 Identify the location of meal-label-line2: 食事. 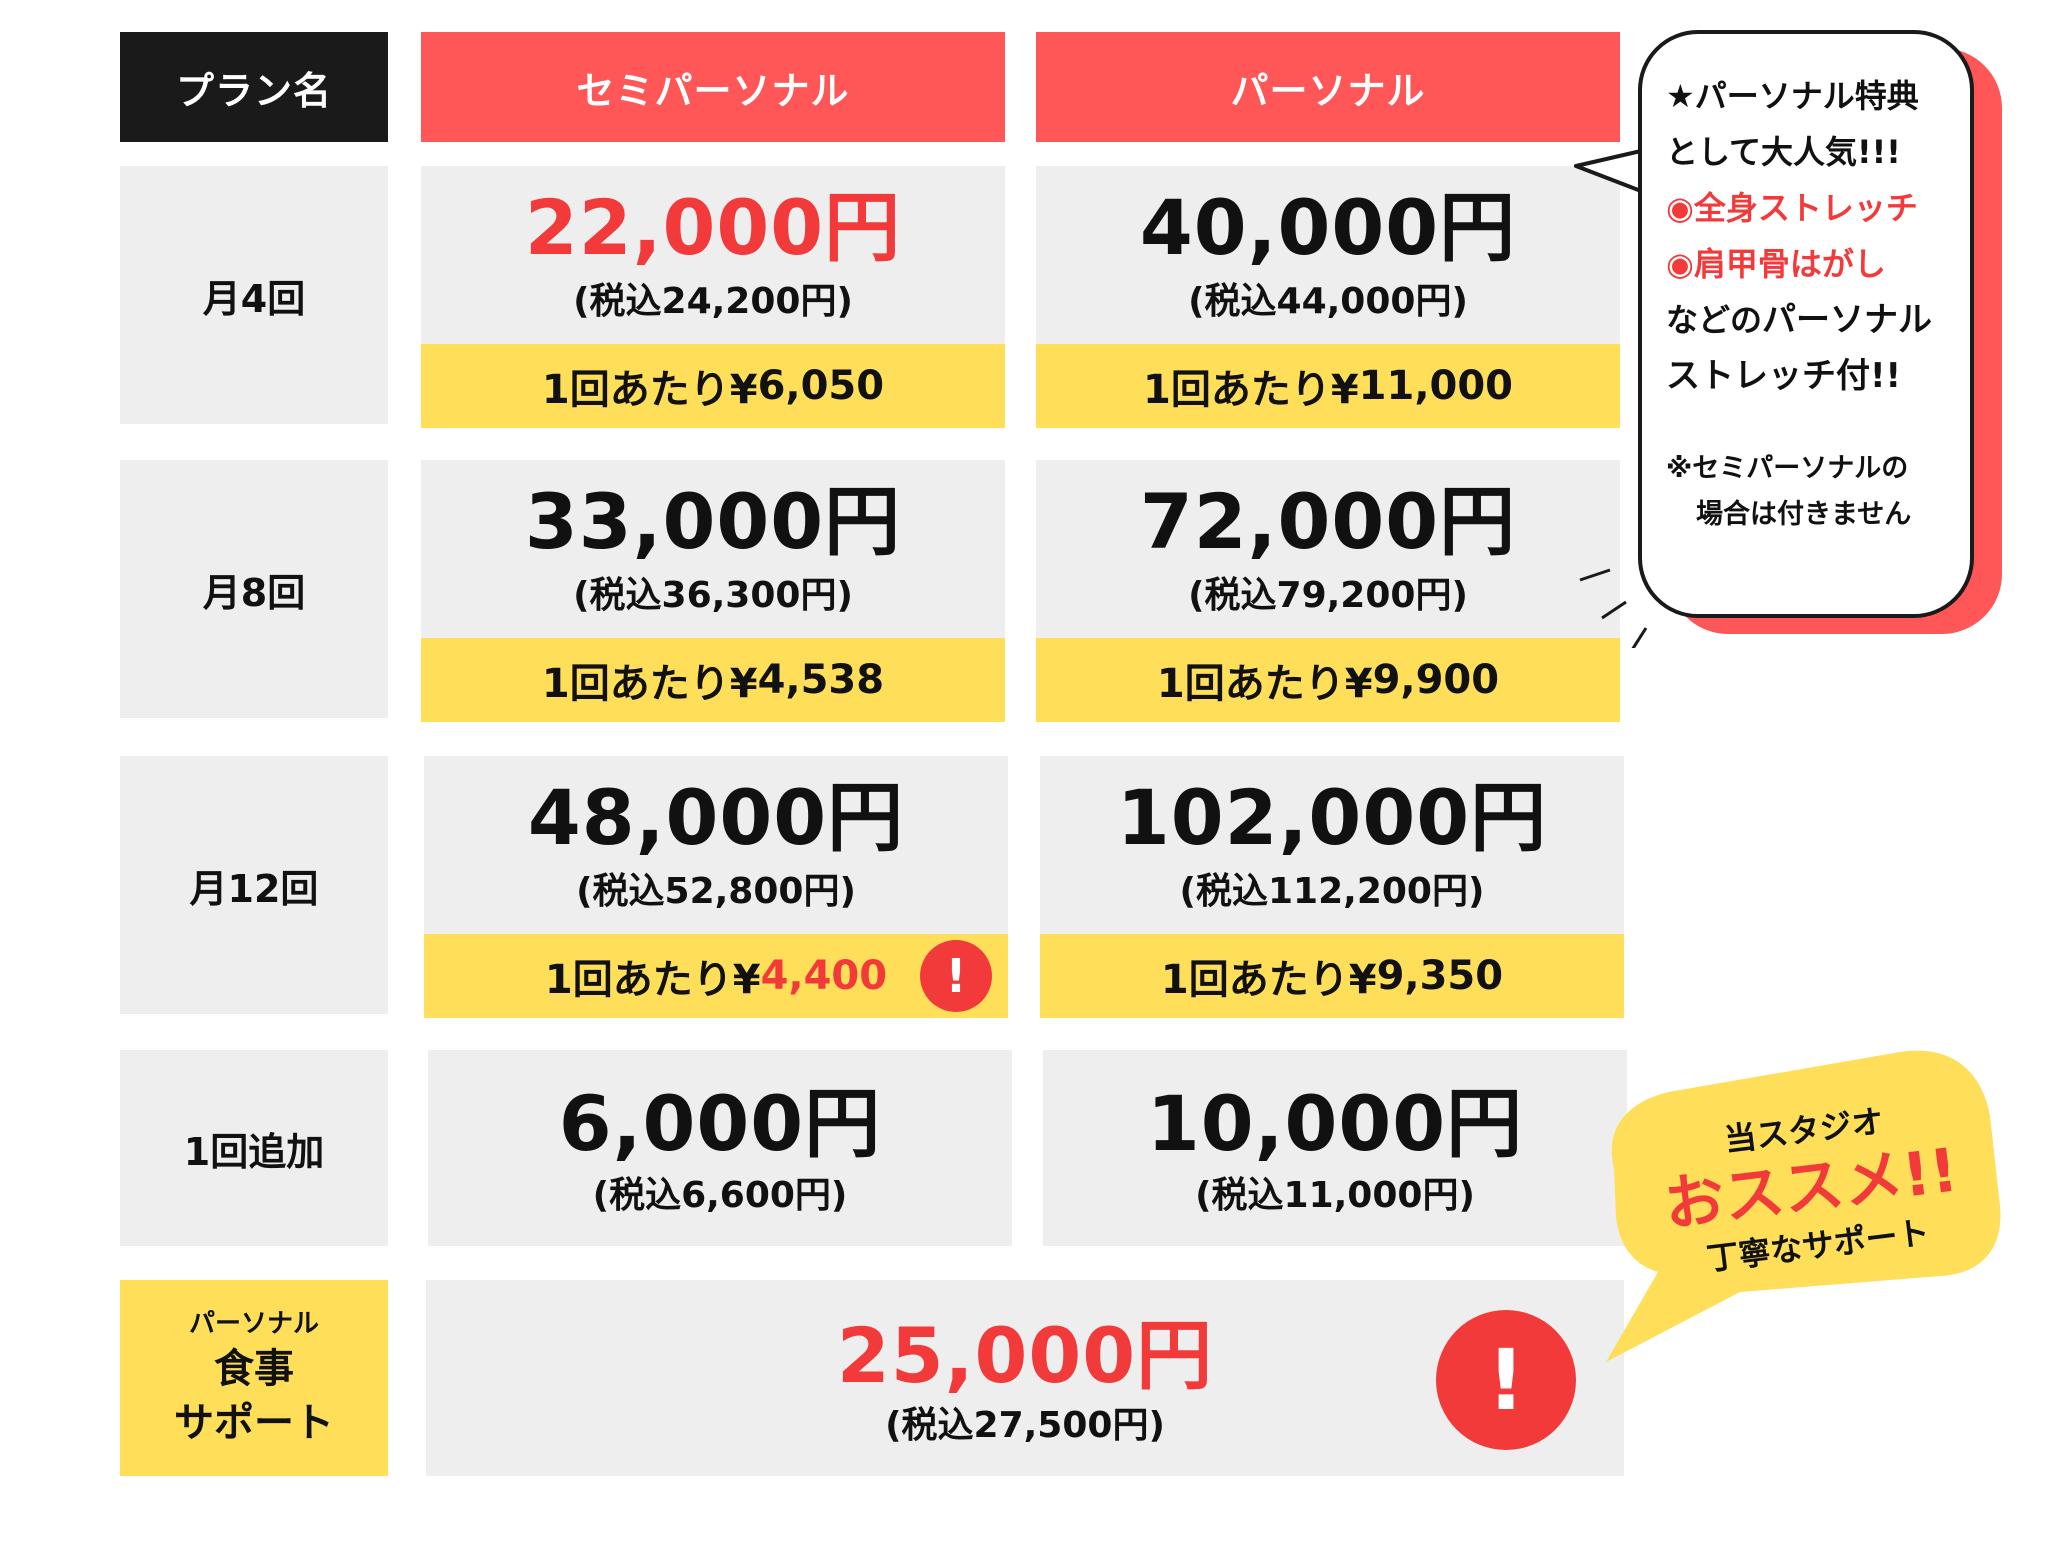
(254, 1369).